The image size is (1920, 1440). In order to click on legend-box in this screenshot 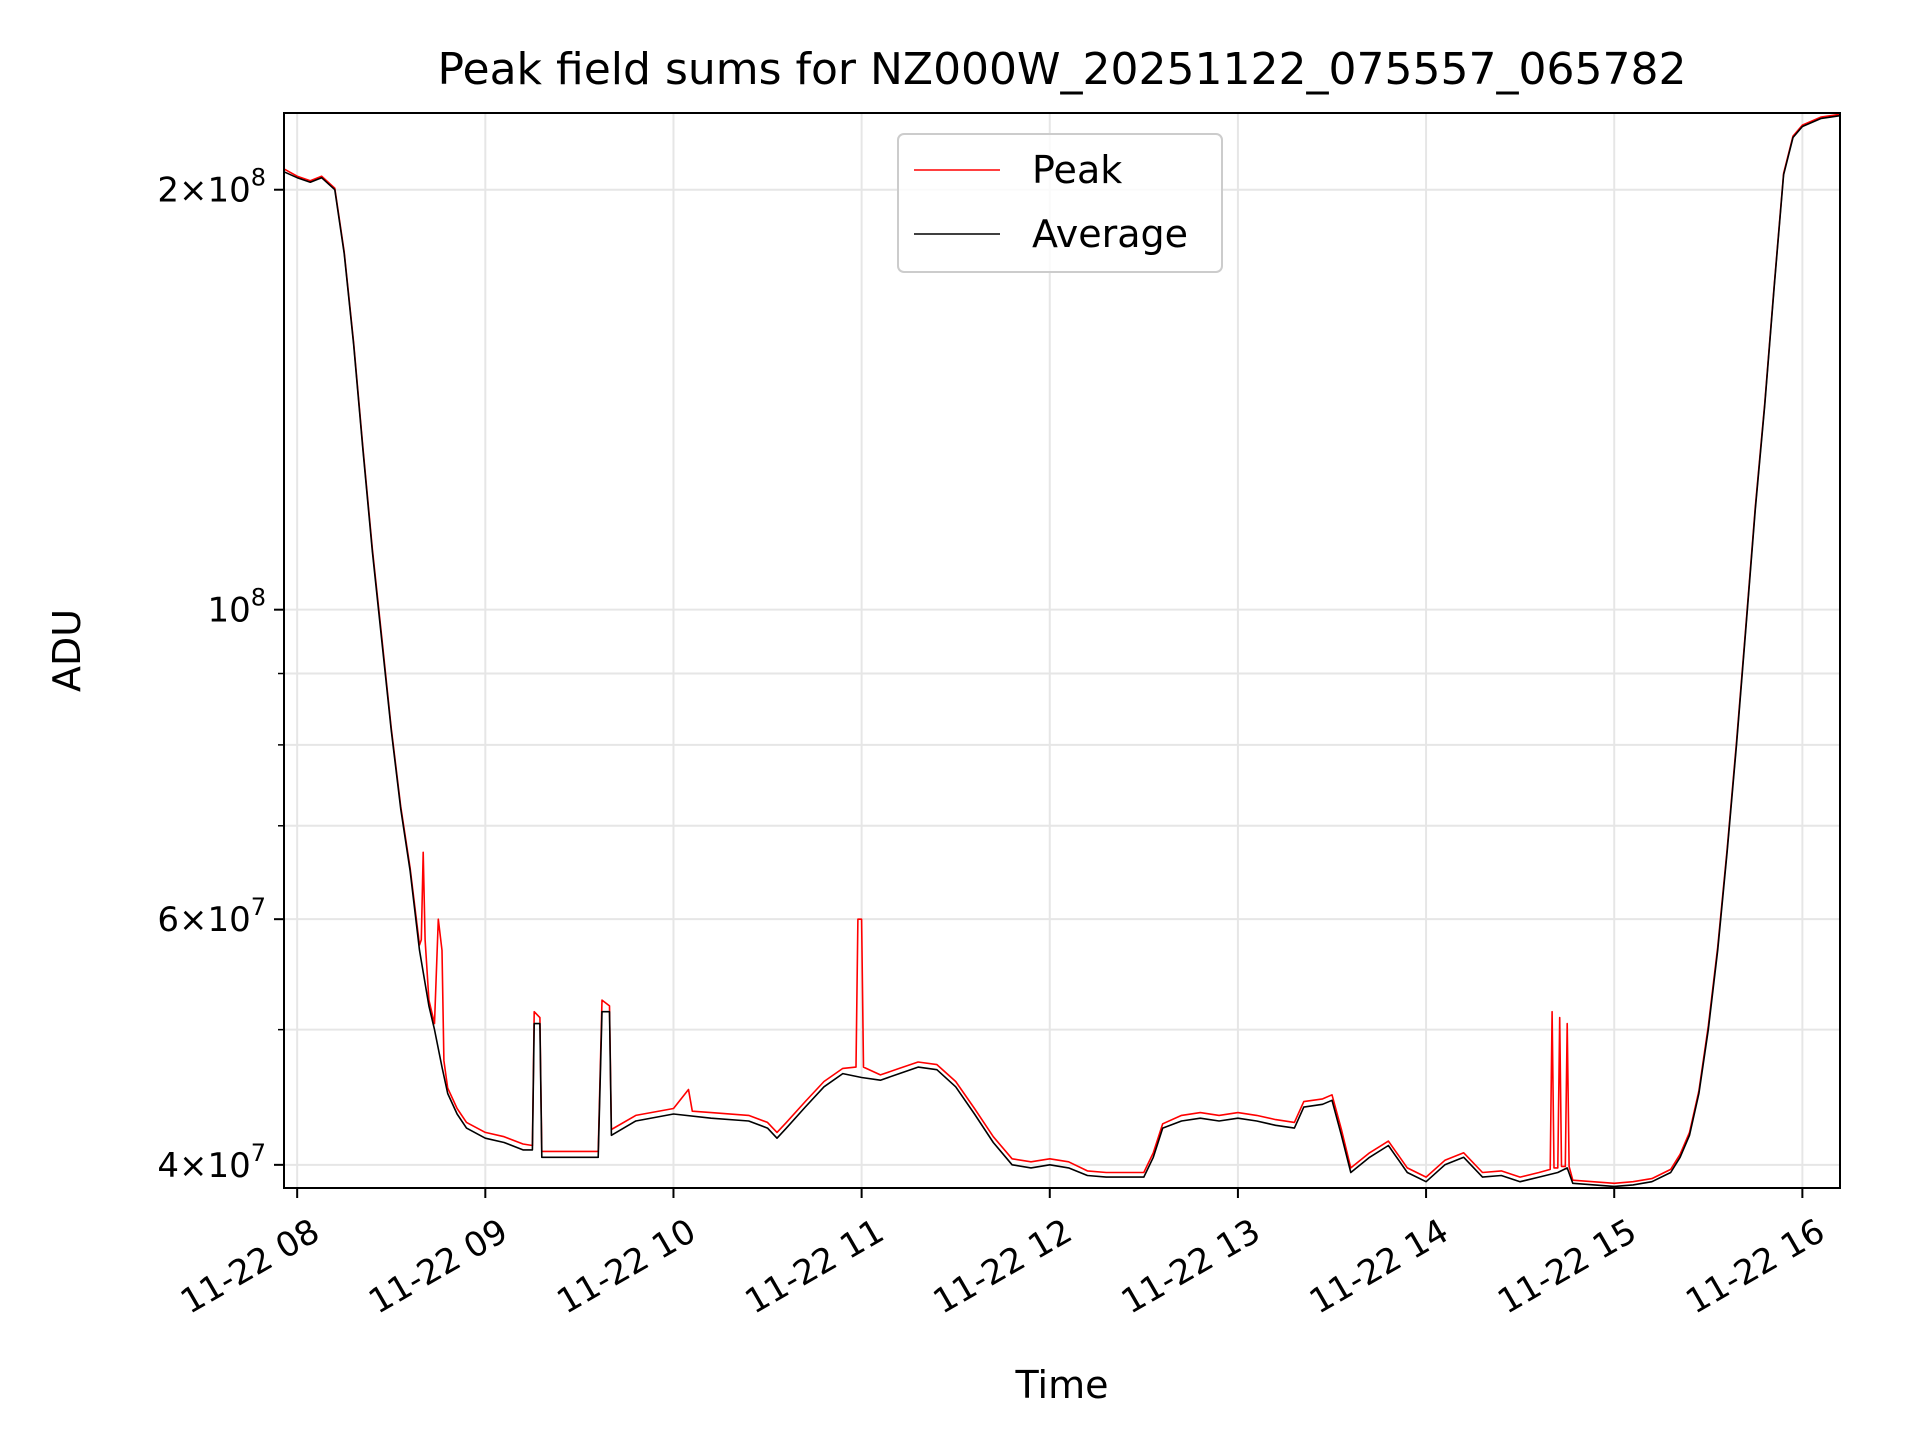, I will do `click(1060, 203)`.